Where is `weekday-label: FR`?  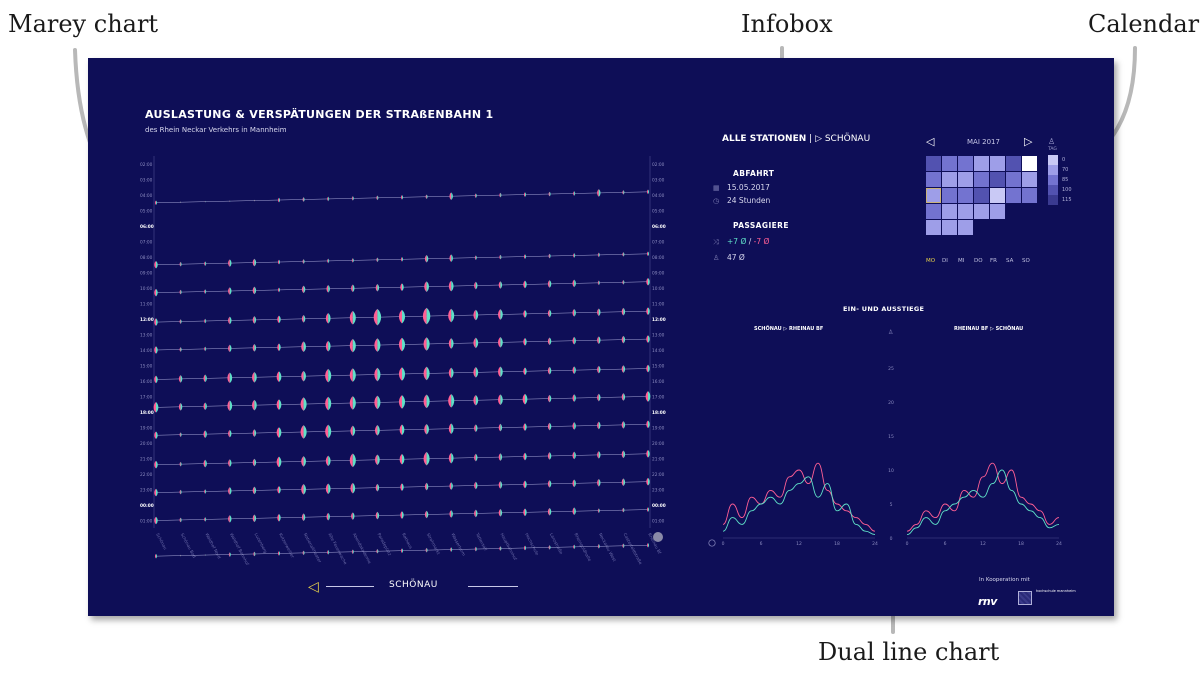 weekday-label: FR is located at coordinates (993, 261).